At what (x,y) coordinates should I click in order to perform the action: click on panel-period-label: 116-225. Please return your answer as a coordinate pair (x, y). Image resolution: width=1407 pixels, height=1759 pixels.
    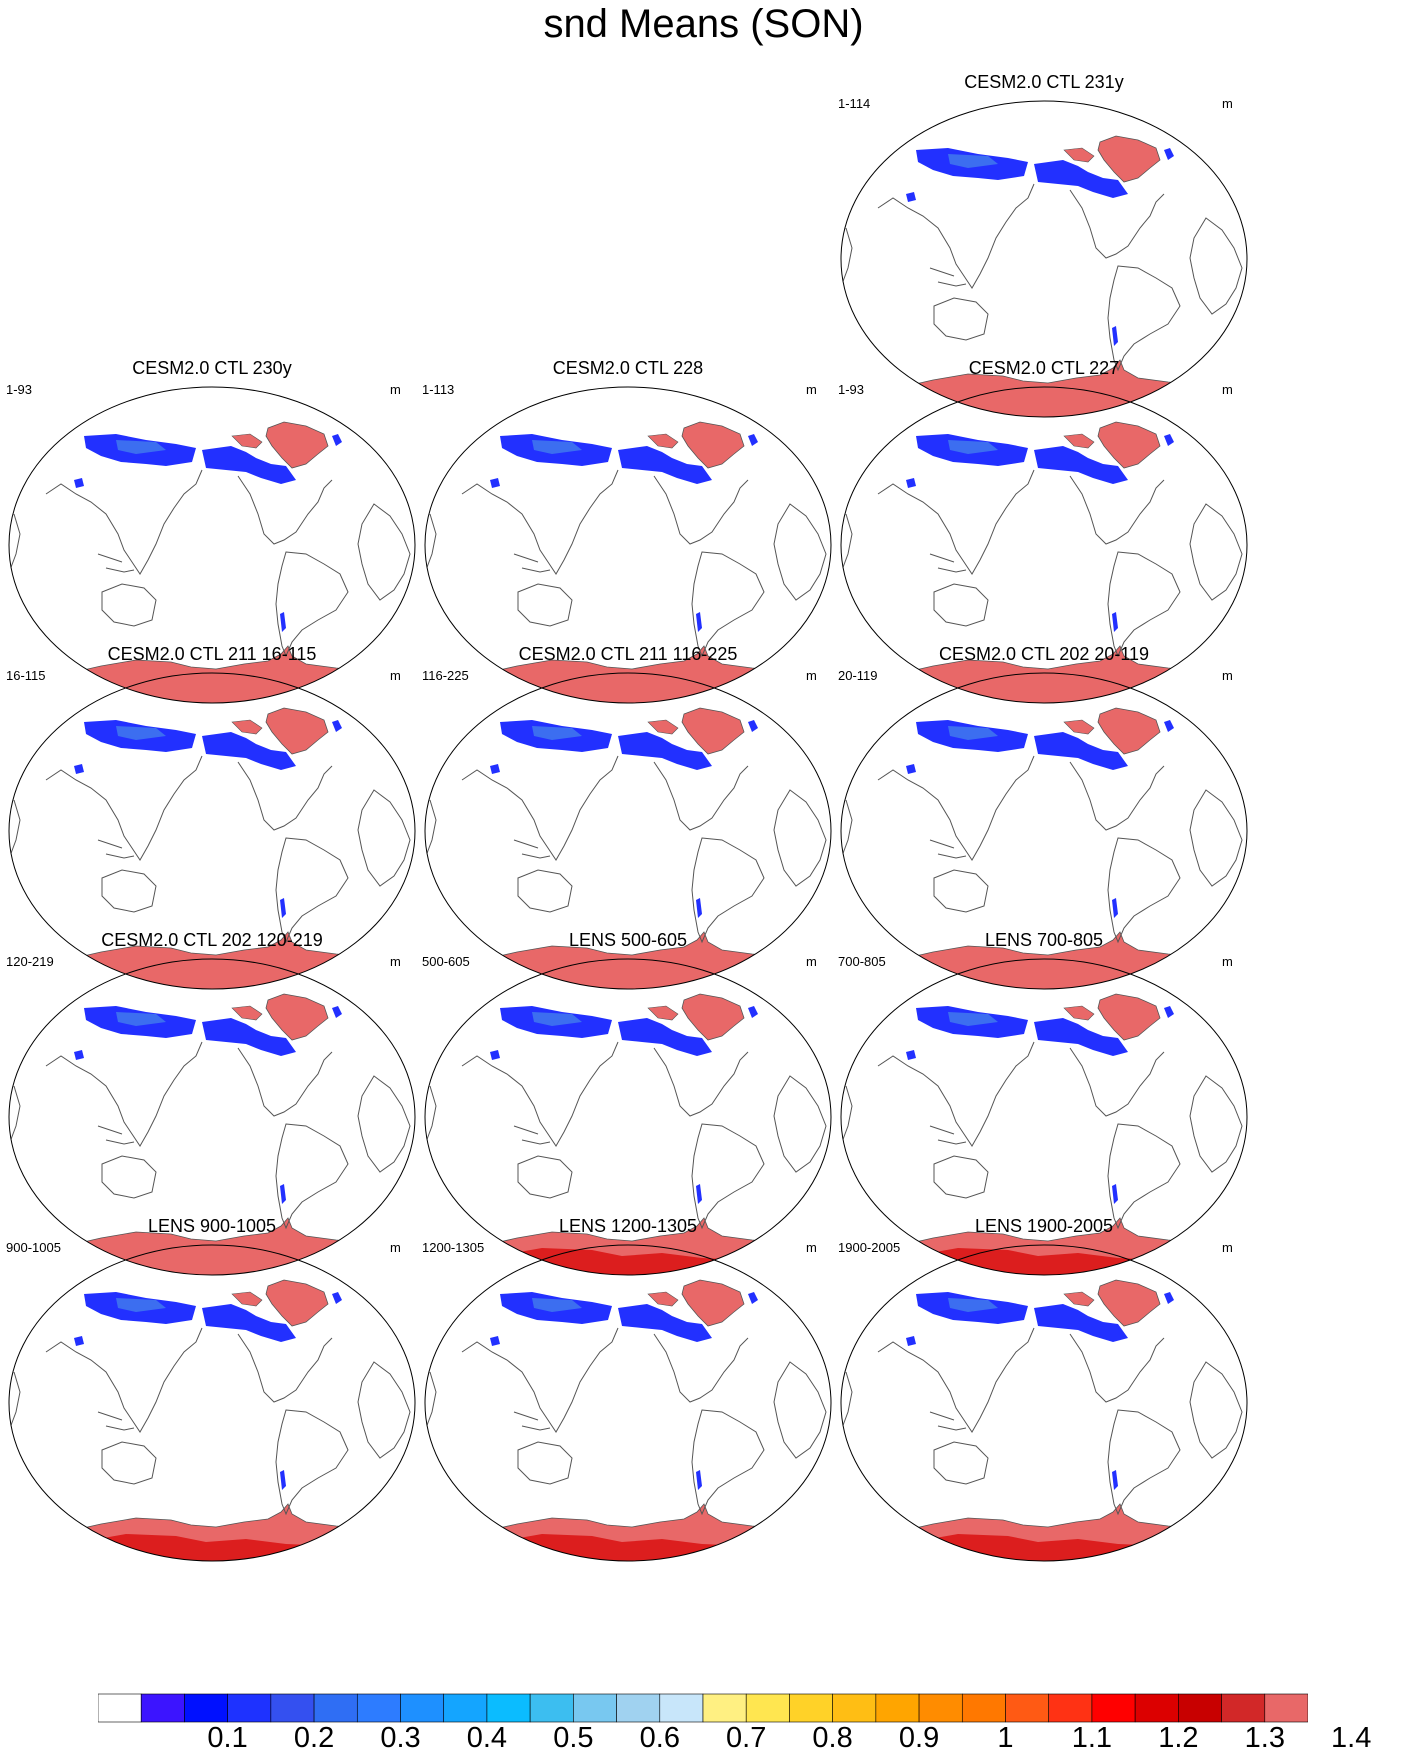
    Looking at the image, I should click on (445, 675).